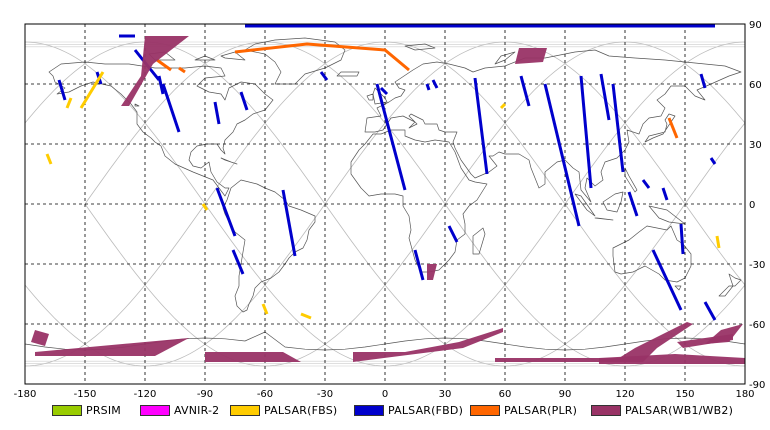 The height and width of the screenshot is (430, 770). What do you see at coordinates (679, 410) in the screenshot?
I see `legend-label: PALSAR(WB1/WB2)` at bounding box center [679, 410].